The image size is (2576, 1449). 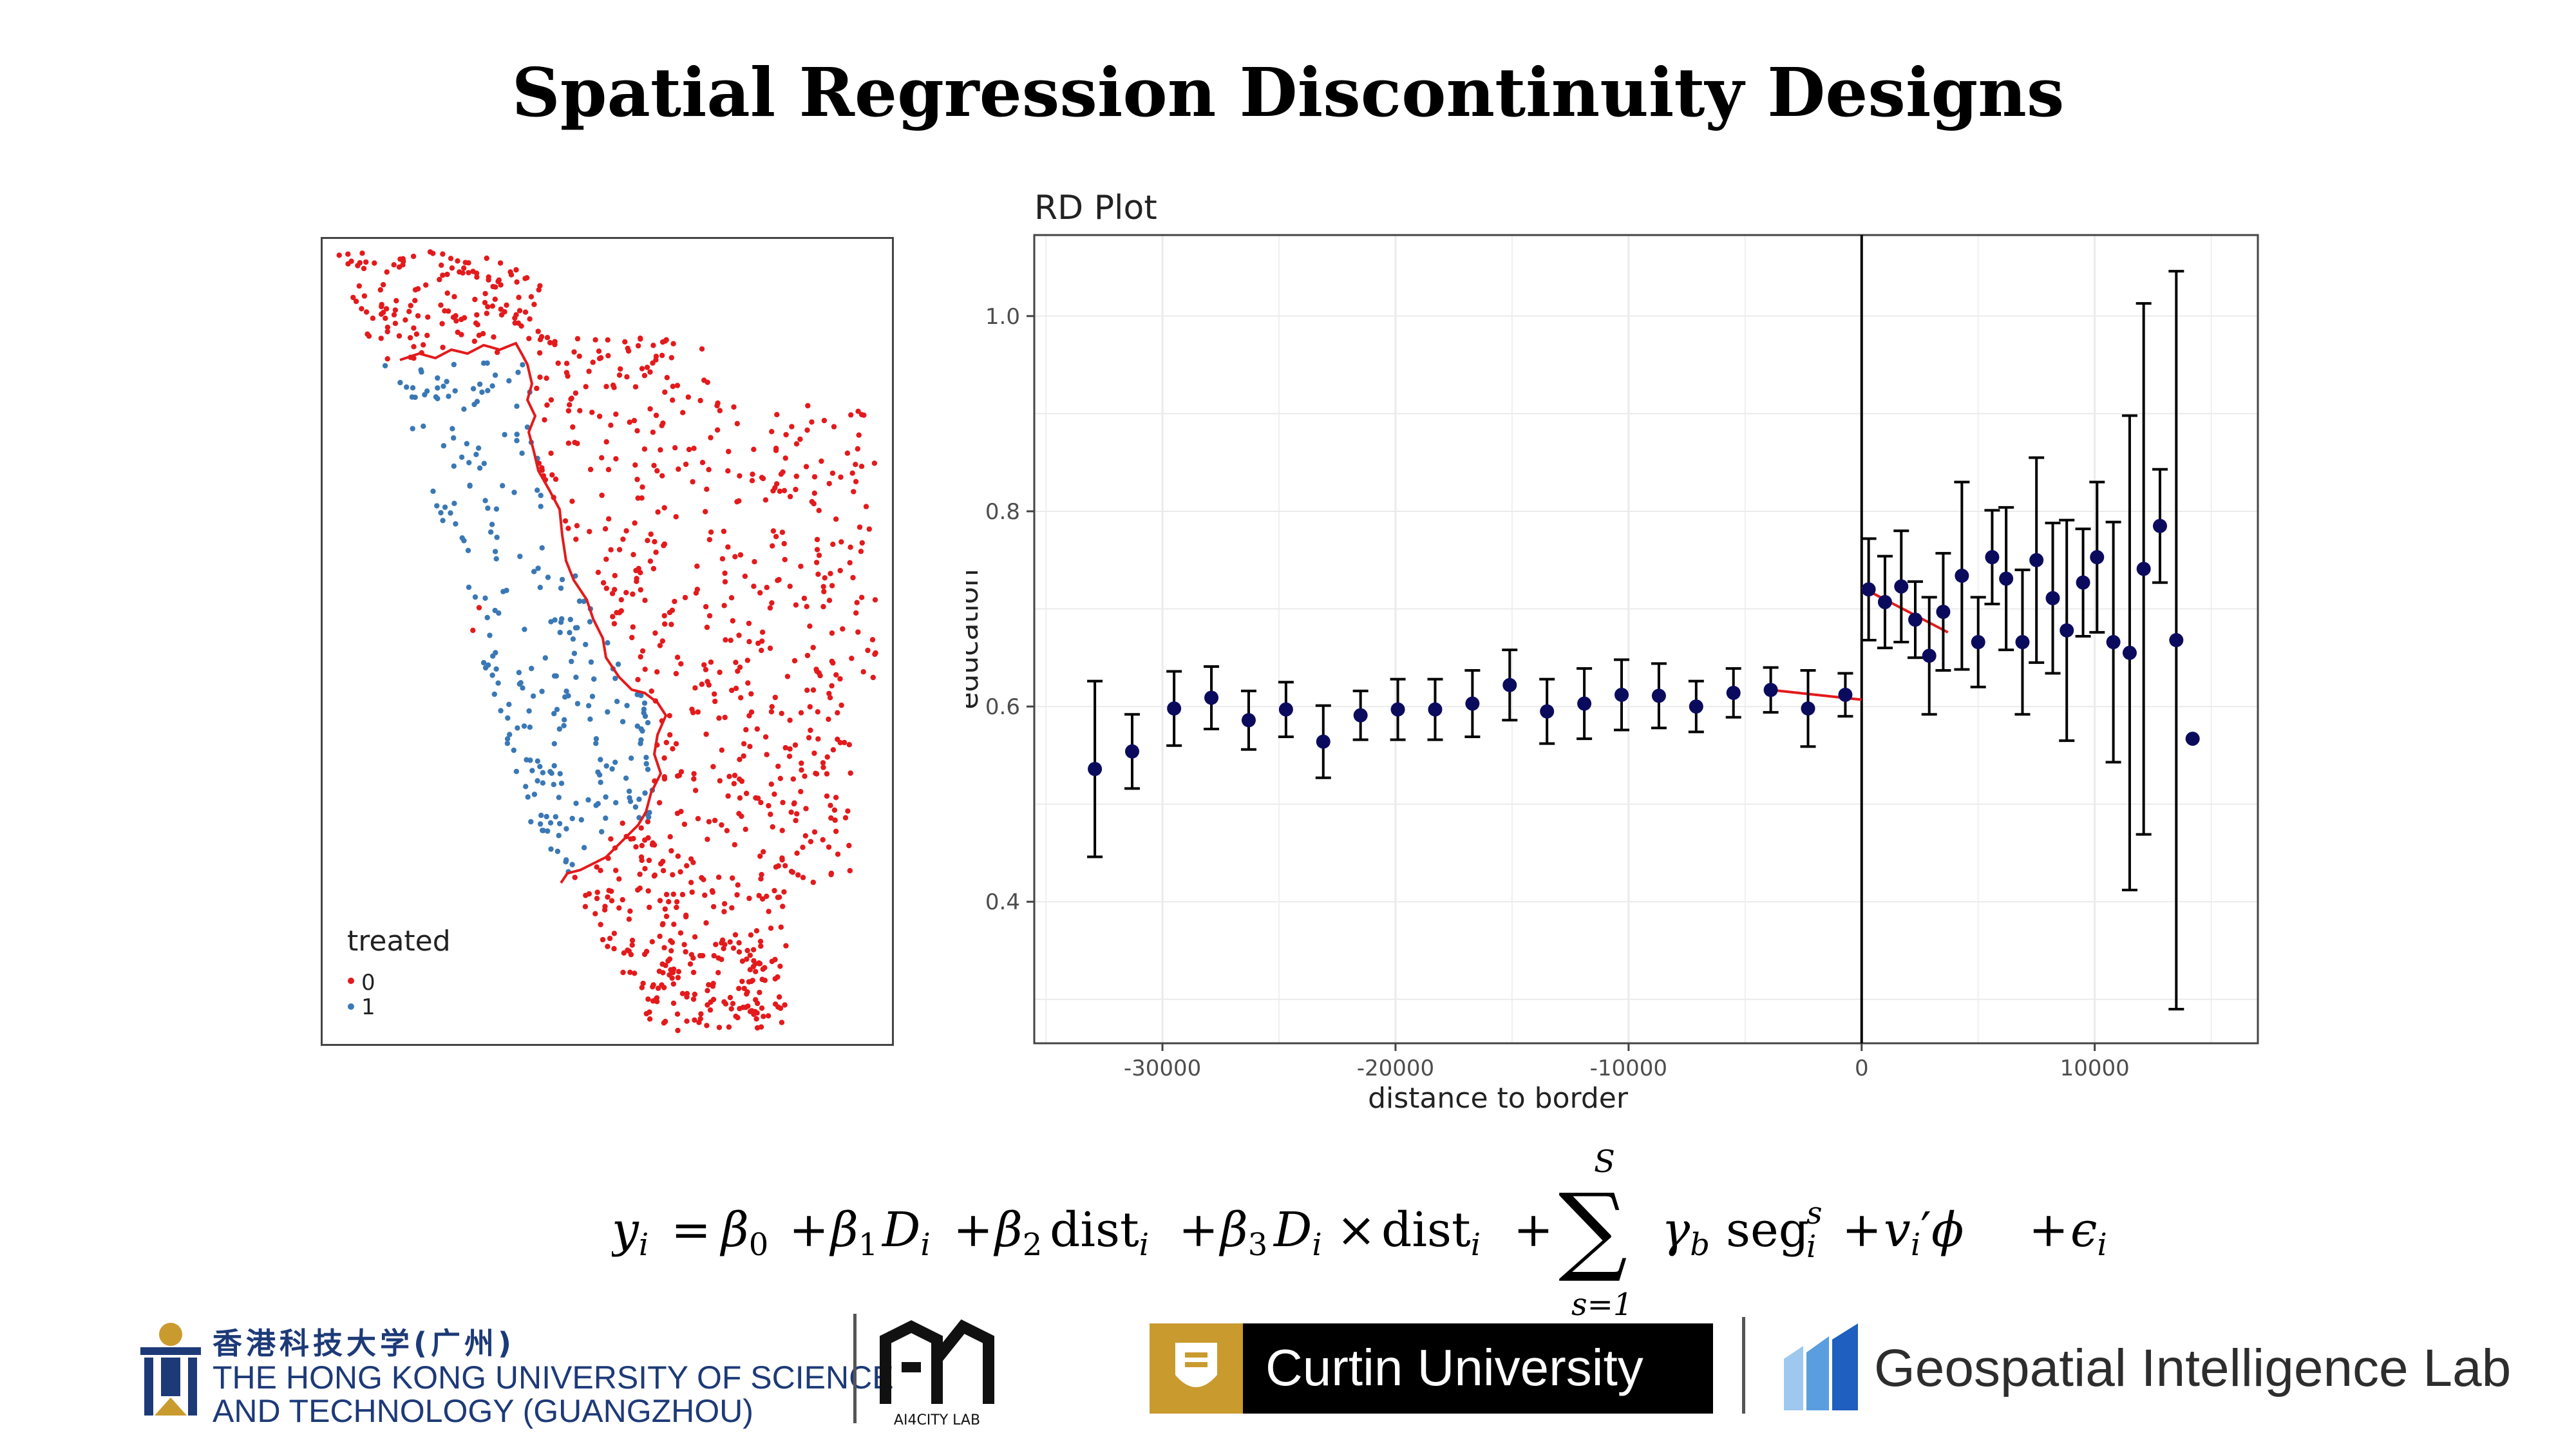 What do you see at coordinates (1905, 610) in the screenshot?
I see `fit-line` at bounding box center [1905, 610].